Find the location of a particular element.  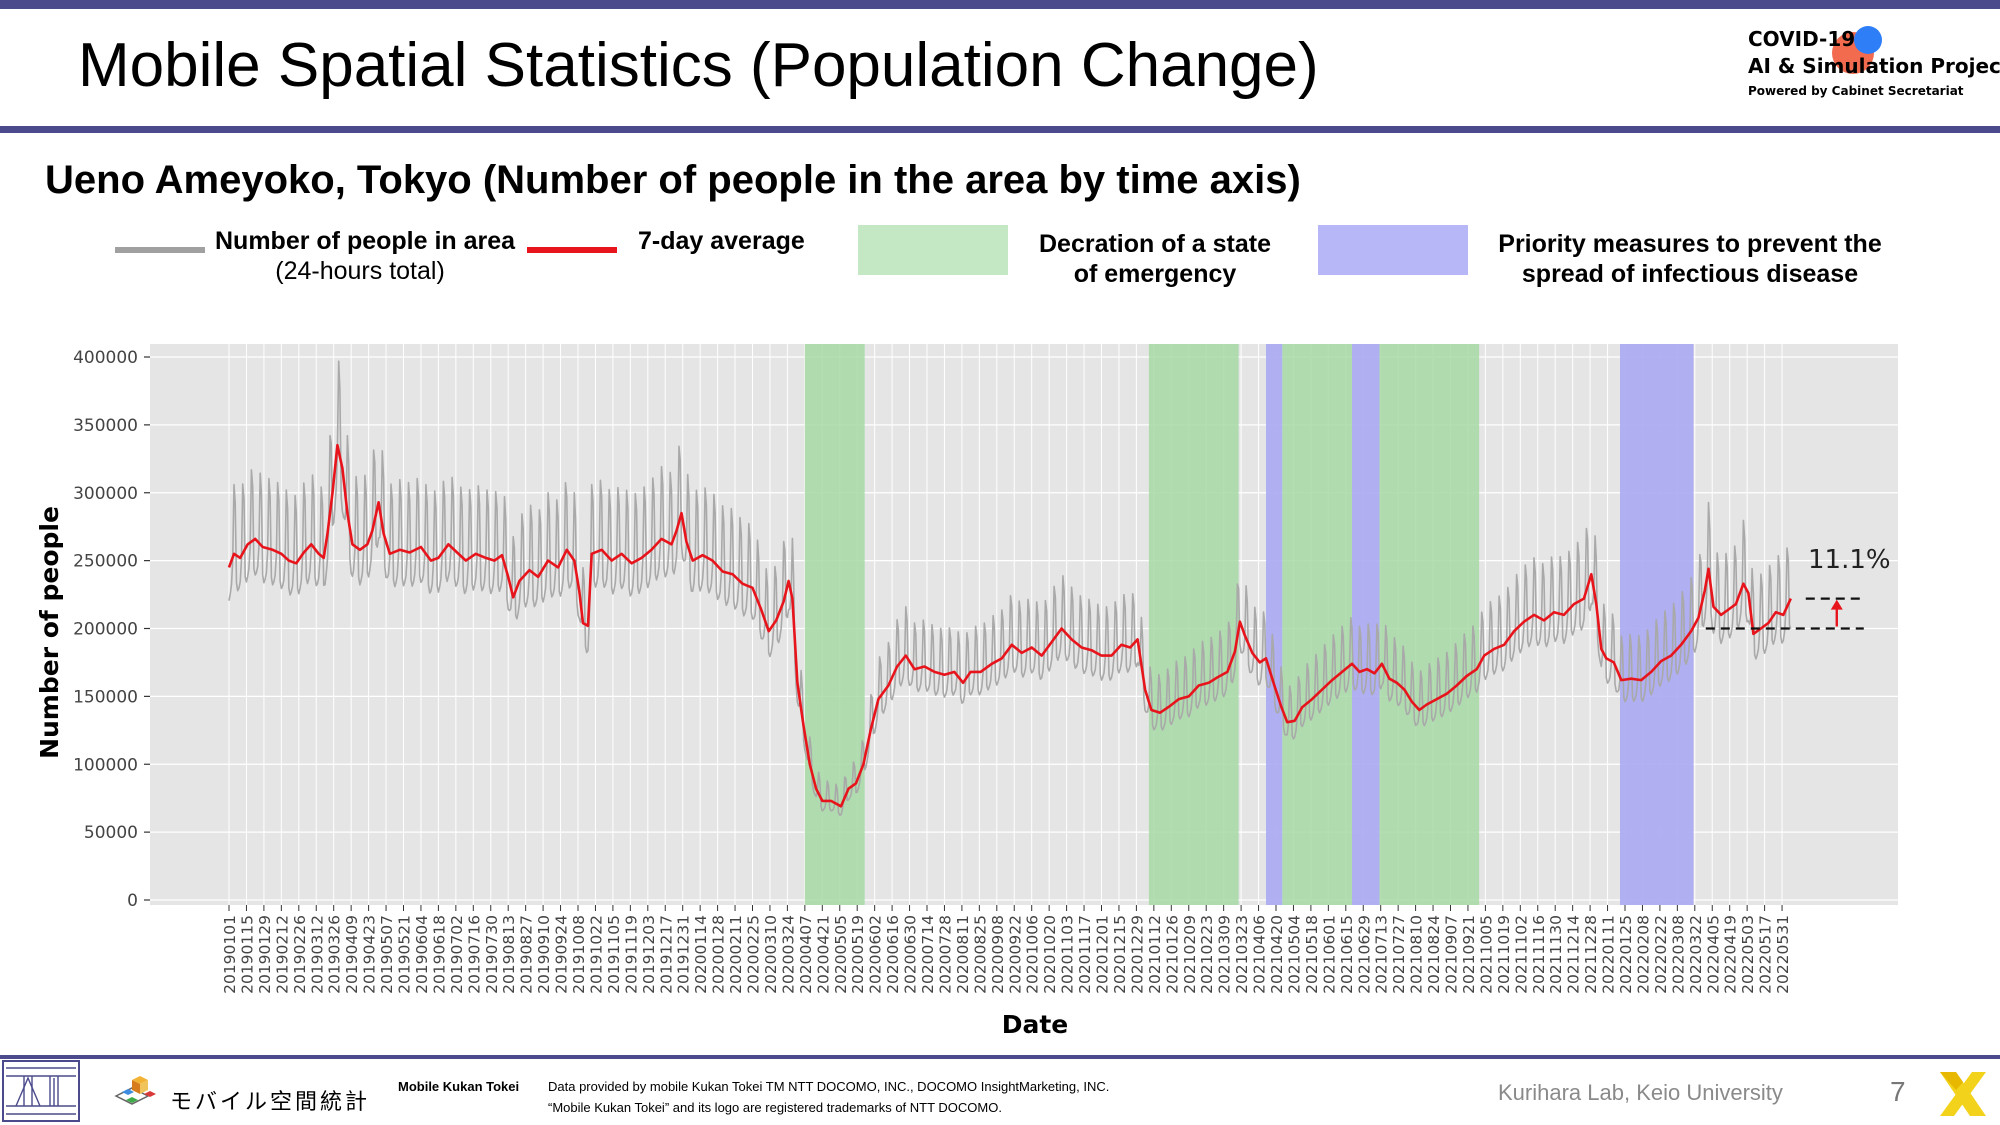

x-tick-label: 20201201 is located at coordinates (1103, 954).